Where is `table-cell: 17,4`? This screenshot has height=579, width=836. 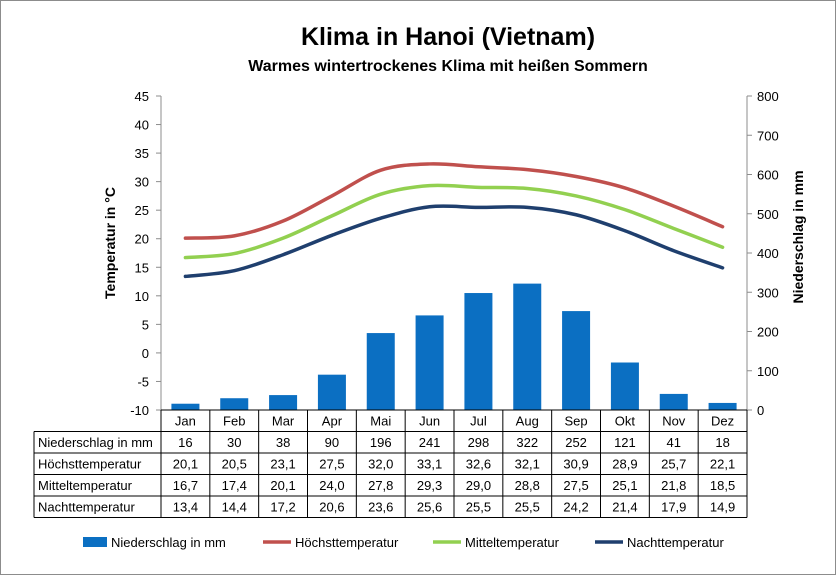
table-cell: 17,4 is located at coordinates (234, 485).